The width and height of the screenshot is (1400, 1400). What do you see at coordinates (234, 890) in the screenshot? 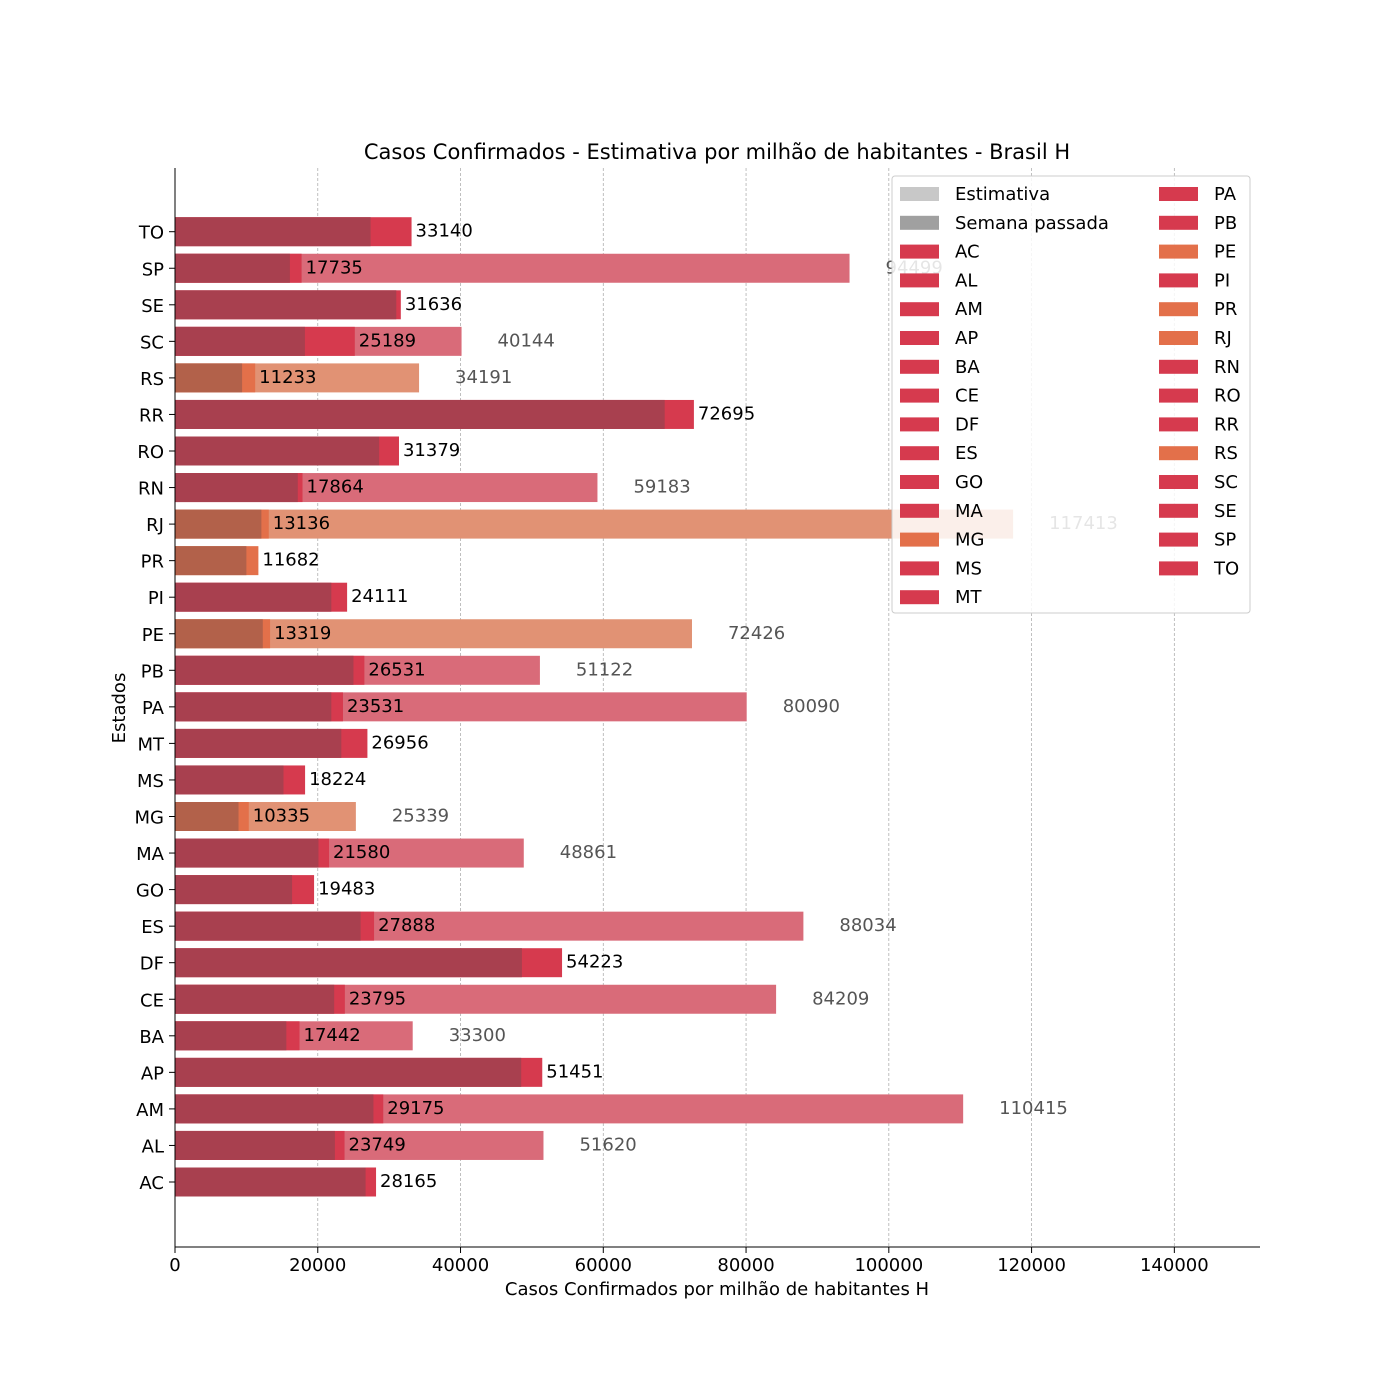
I see `bar-last-week-go` at bounding box center [234, 890].